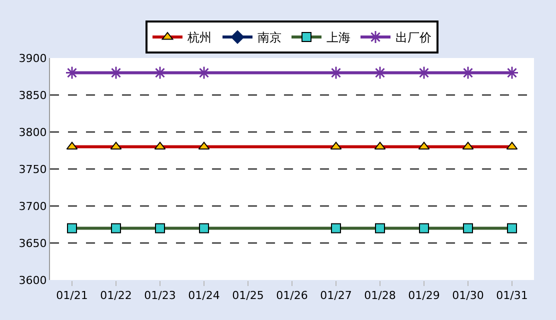  I want to click on y-tick-label: 3800, so click(32, 132).